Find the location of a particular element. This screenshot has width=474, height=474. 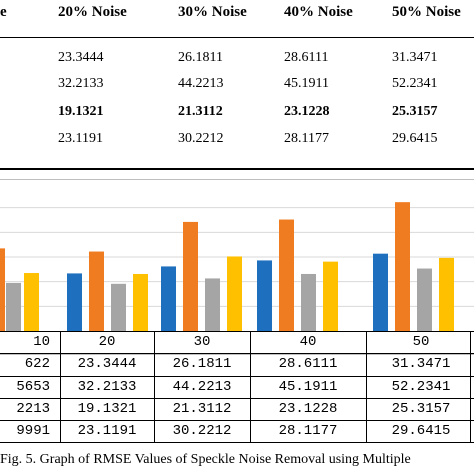

data-table-cell: 26.1811 is located at coordinates (202, 364).